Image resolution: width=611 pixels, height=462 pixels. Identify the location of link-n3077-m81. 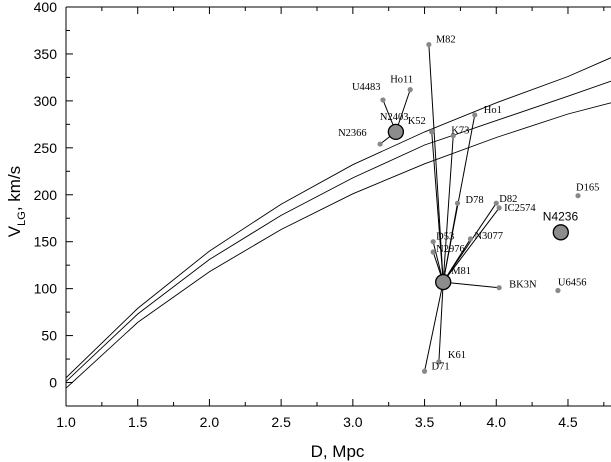
(456, 260).